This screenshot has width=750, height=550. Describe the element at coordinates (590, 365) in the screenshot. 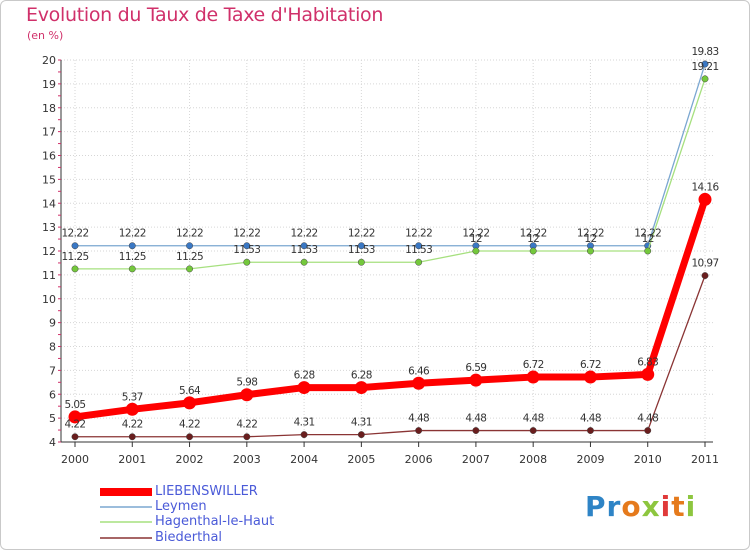

I see `data-label-liebenswiller: 6.72` at that location.